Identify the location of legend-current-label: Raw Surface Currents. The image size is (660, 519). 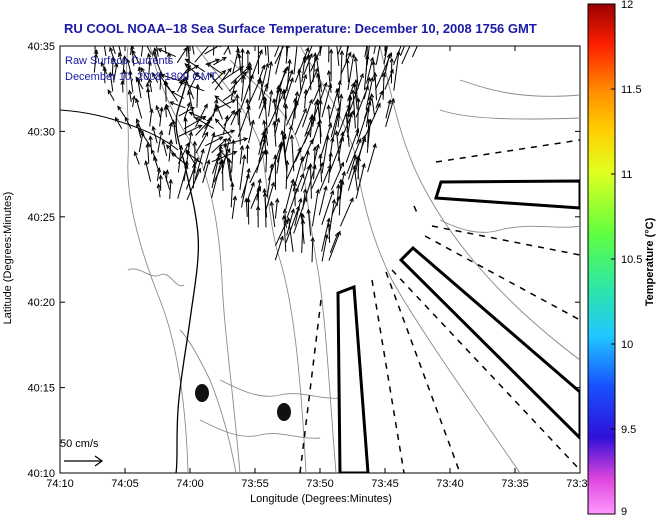
(119, 61).